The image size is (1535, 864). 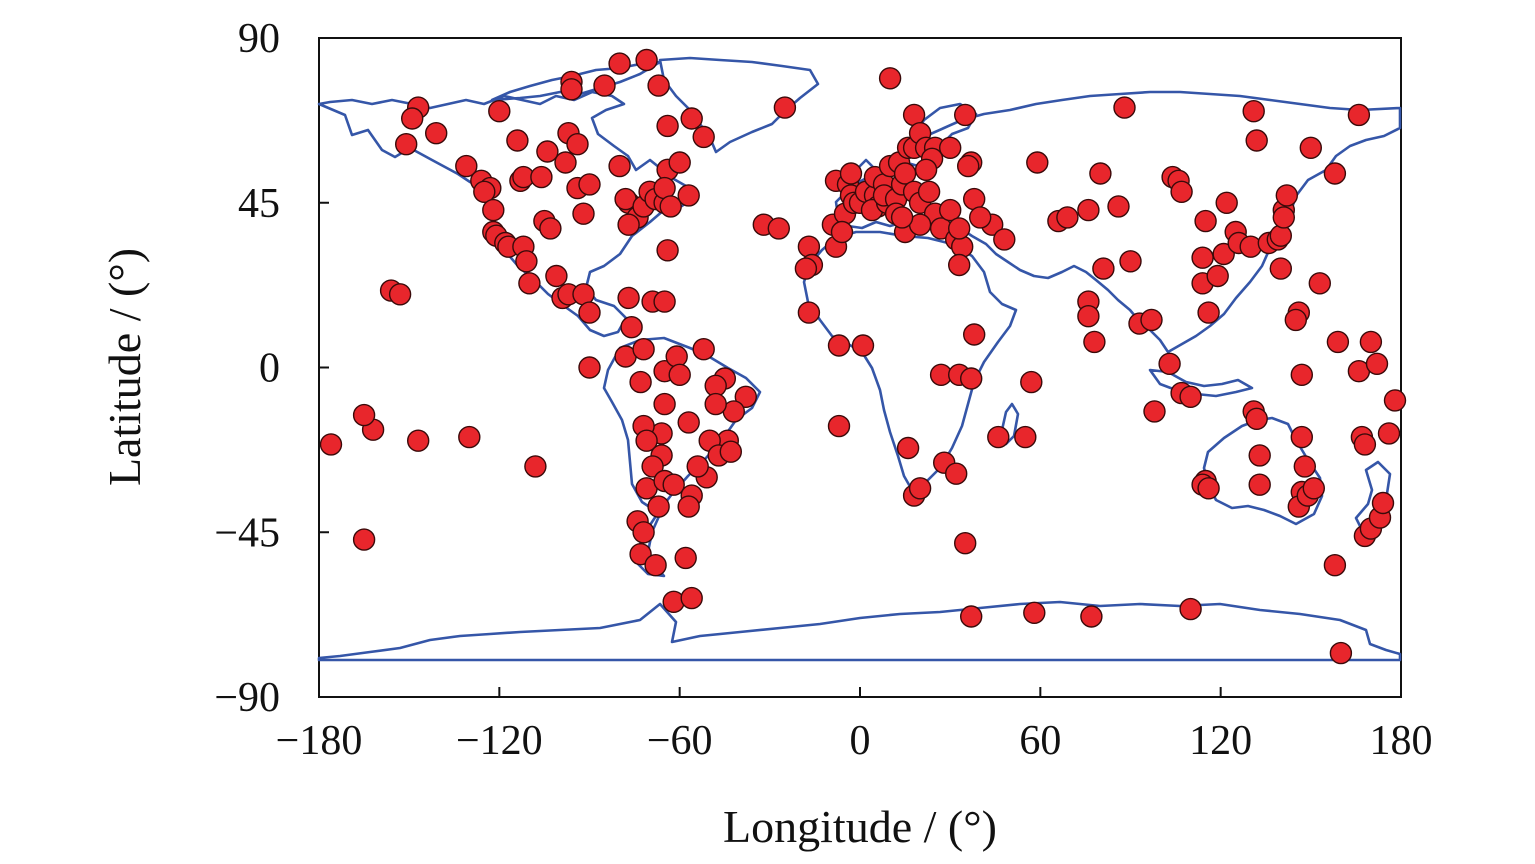 I want to click on x-tick-label: −60, so click(x=680, y=741).